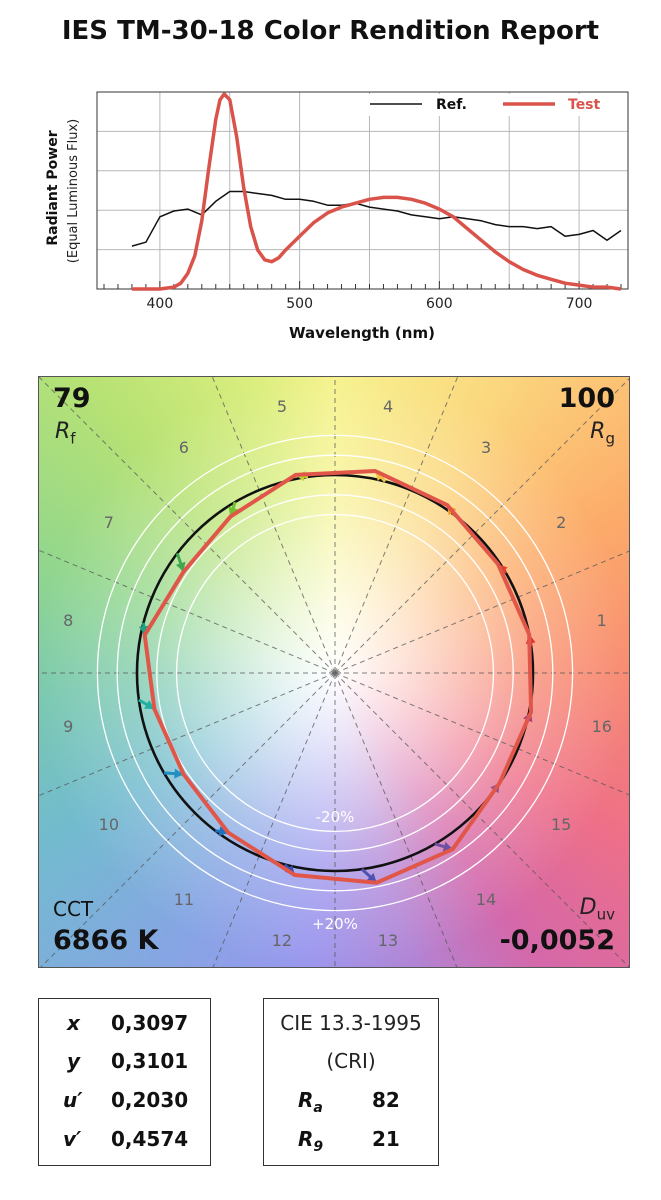 The image size is (661, 1200). Describe the element at coordinates (330, 31) in the screenshot. I see `report-title: IES TM-30-18 Color Rendition Report` at that location.